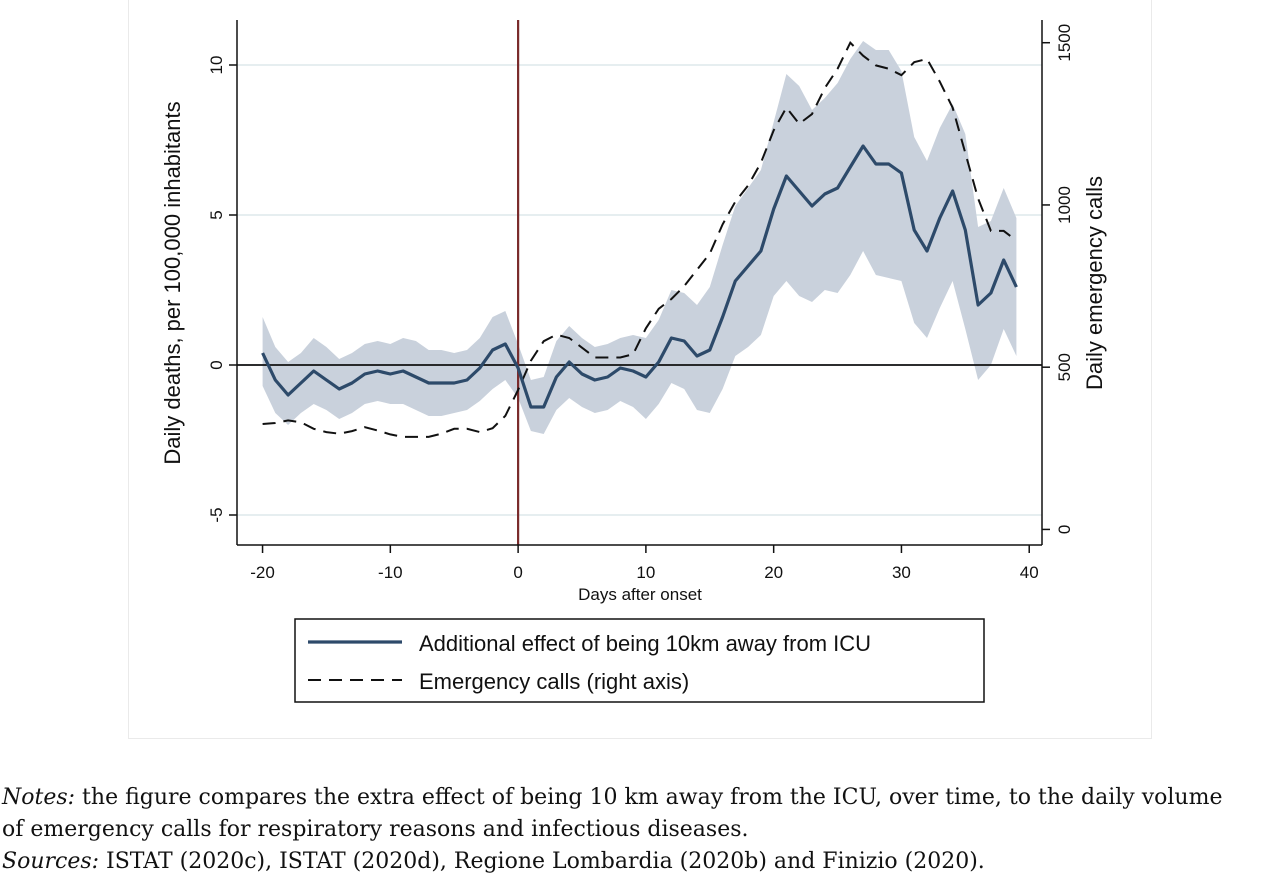 The height and width of the screenshot is (880, 1280). I want to click on legend-box, so click(639, 660).